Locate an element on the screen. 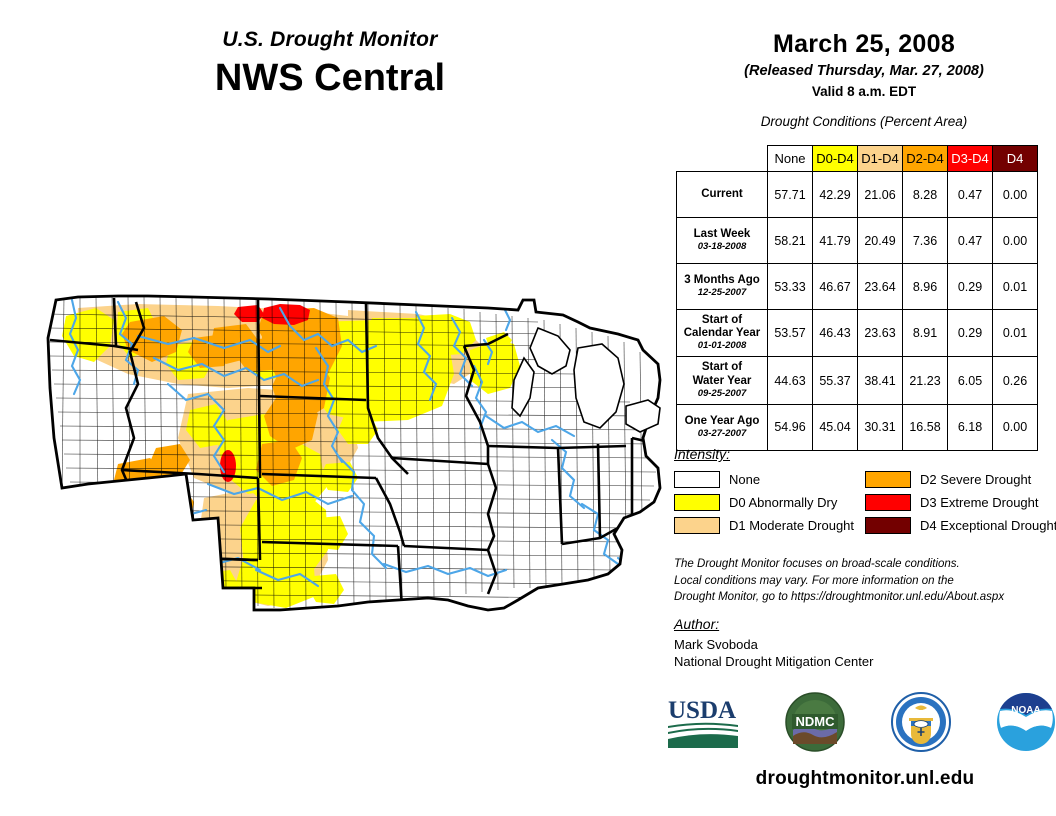  row-label: Current is located at coordinates (722, 194).